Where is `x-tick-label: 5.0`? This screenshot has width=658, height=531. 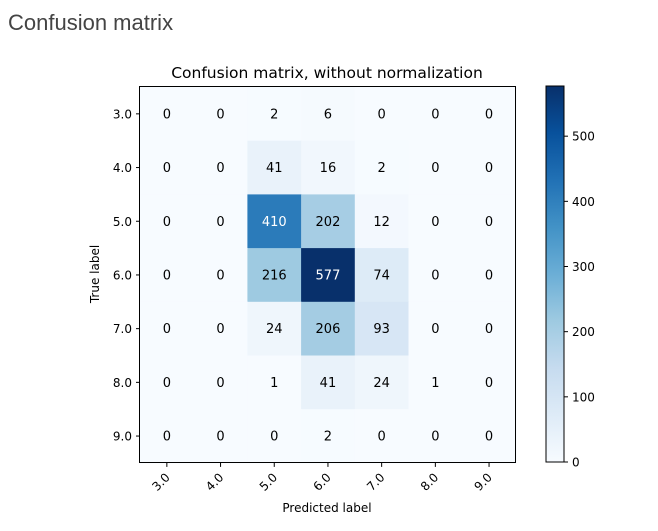
x-tick-label: 5.0 is located at coordinates (268, 481).